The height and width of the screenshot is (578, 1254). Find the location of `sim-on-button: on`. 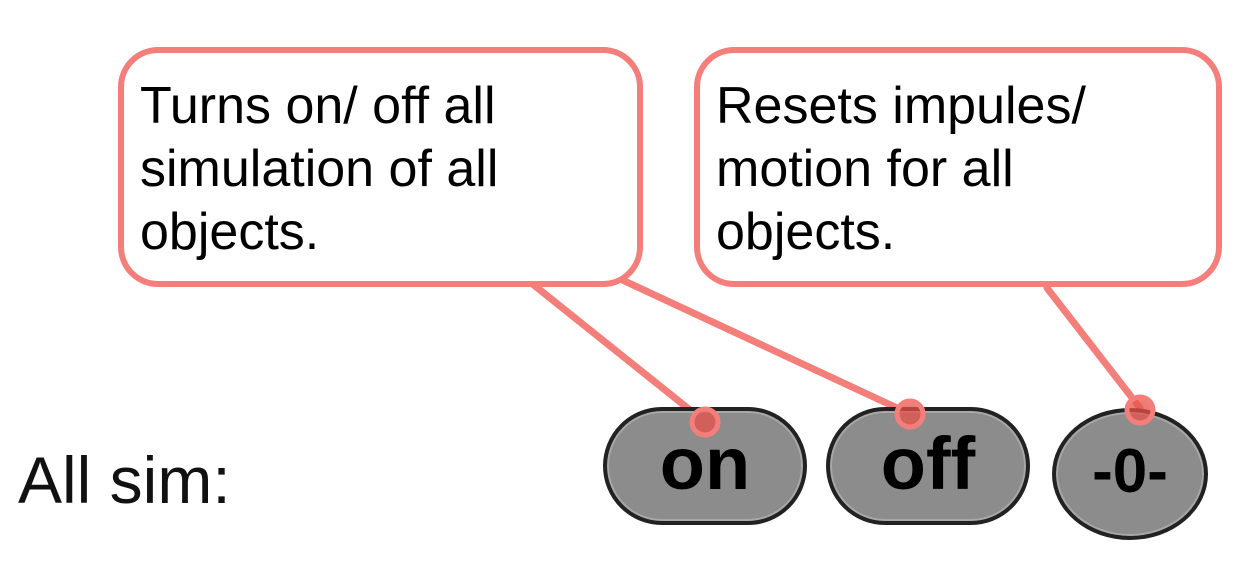

sim-on-button: on is located at coordinates (705, 466).